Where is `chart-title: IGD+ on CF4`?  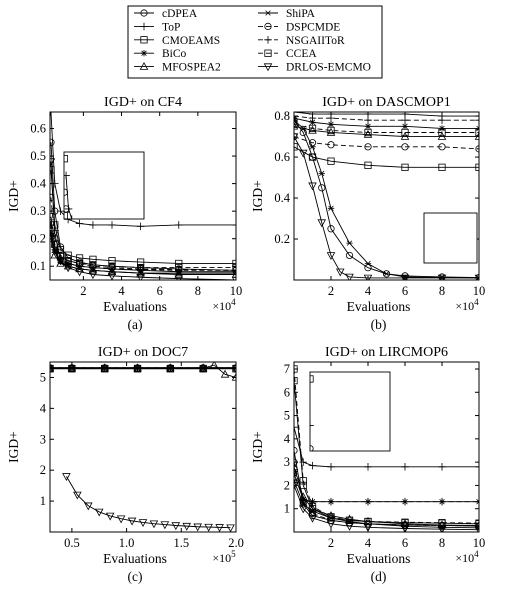
chart-title: IGD+ on CF4 is located at coordinates (143, 102).